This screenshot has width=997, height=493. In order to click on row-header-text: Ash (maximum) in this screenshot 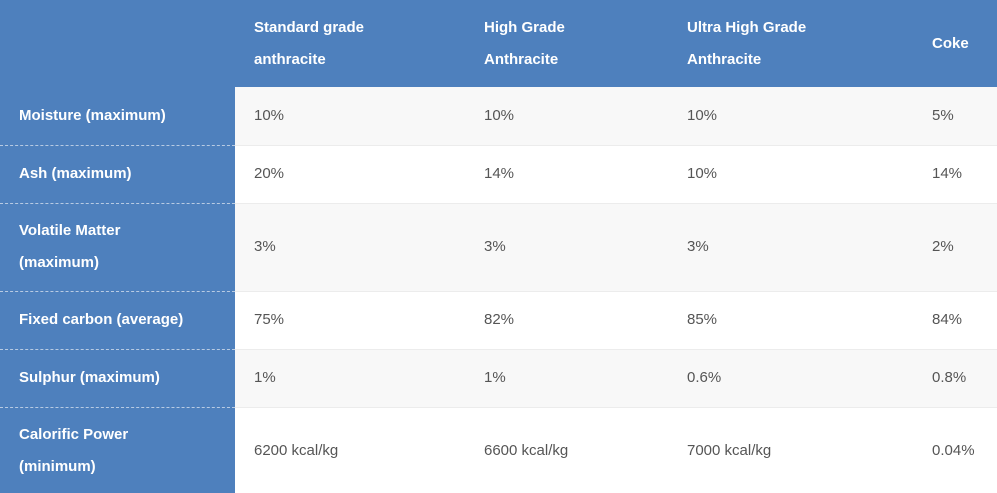, I will do `click(75, 173)`.